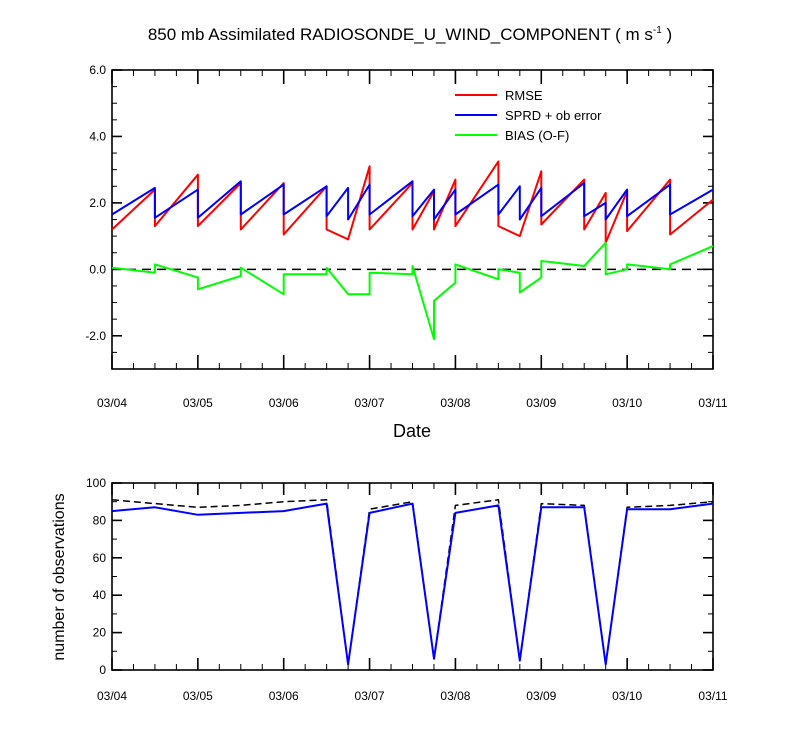 The height and width of the screenshot is (750, 800). What do you see at coordinates (97, 136) in the screenshot?
I see `top-y-tick-label: 4.0` at bounding box center [97, 136].